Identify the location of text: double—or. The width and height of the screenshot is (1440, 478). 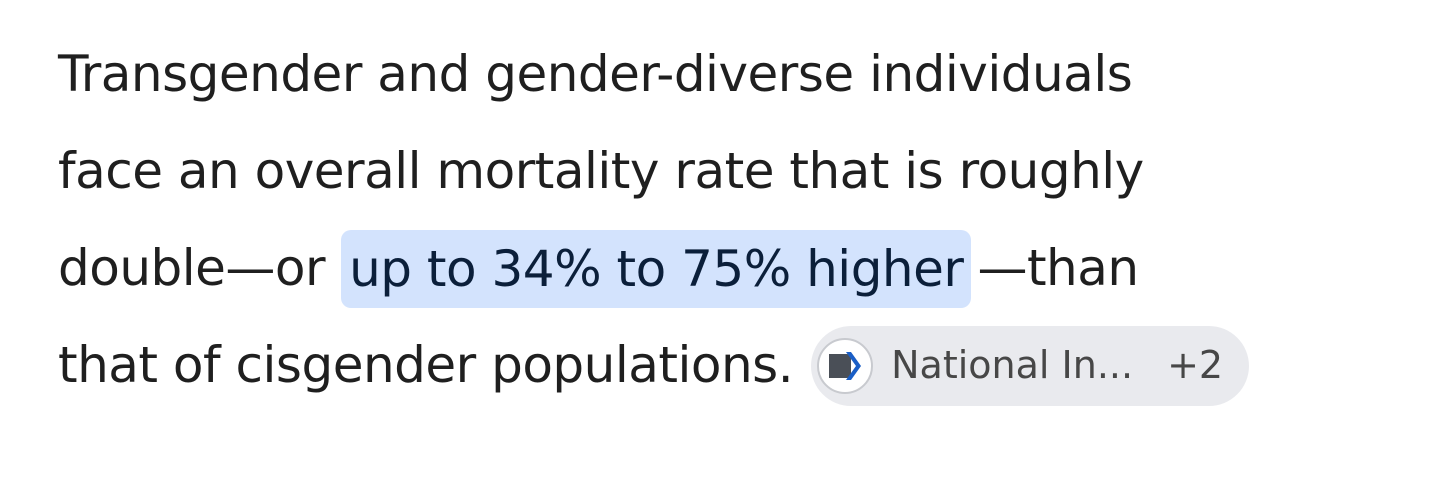
(192, 268).